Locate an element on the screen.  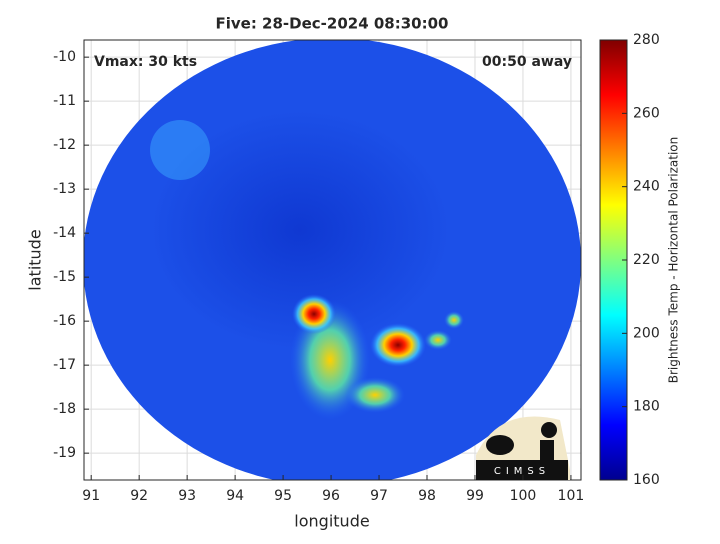
x-tick-label: 92 is located at coordinates (139, 496).